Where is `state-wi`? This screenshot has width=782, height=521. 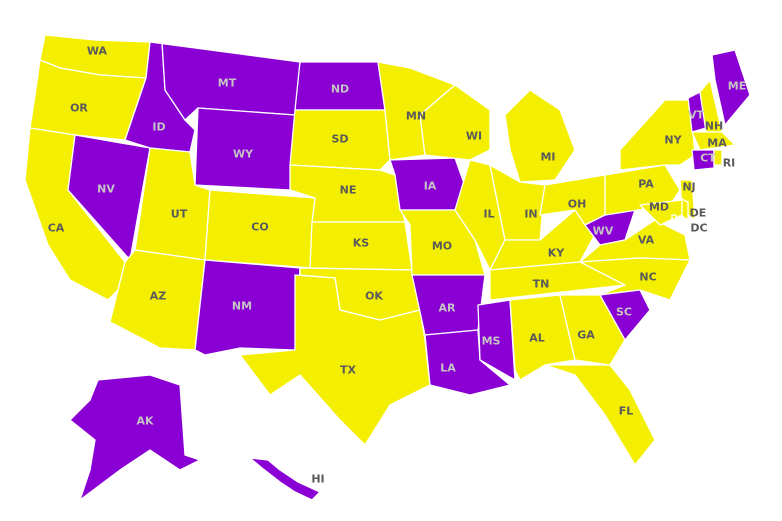 state-wi is located at coordinates (455, 122).